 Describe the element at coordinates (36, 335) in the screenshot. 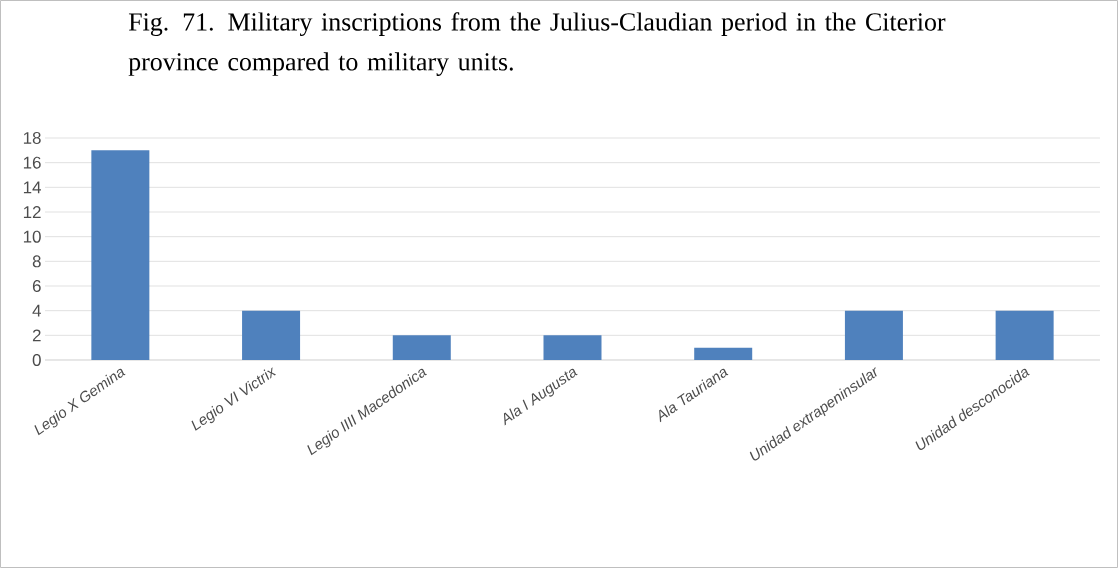

I see `y-tick-label: 2` at that location.